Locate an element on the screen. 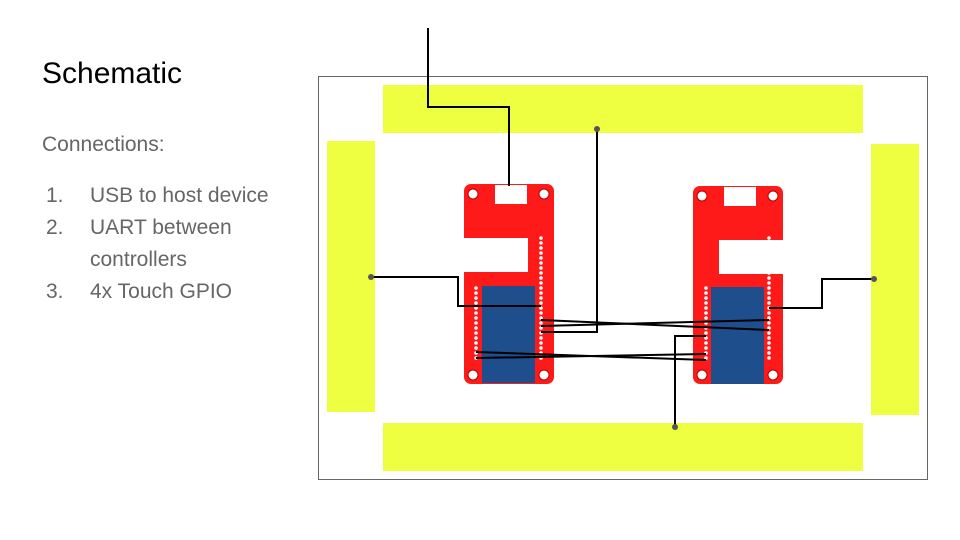 This screenshot has height=540, width=960. board-label-area is located at coordinates (751, 257).